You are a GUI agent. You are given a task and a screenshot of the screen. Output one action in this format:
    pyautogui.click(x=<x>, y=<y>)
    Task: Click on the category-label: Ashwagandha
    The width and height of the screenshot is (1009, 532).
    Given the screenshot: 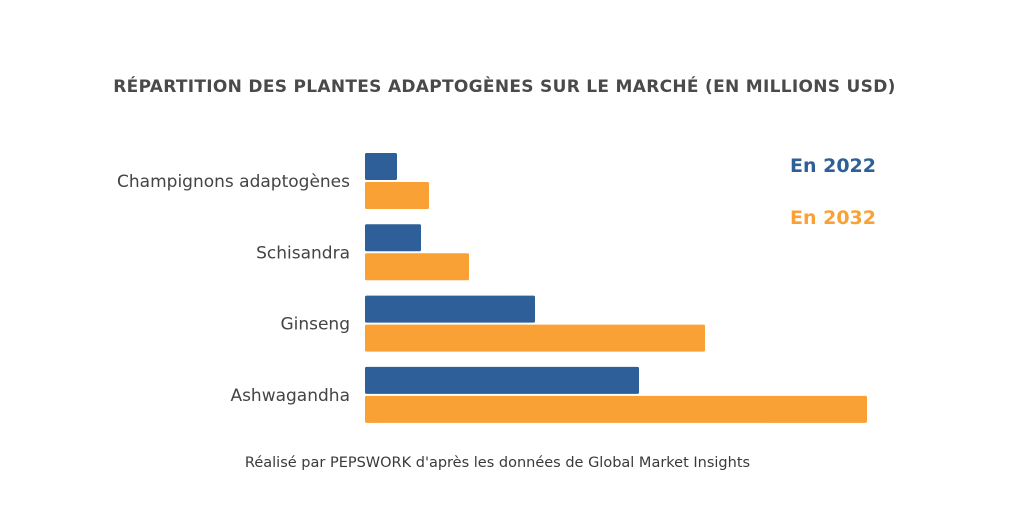 What is the action you would take?
    pyautogui.click(x=290, y=396)
    